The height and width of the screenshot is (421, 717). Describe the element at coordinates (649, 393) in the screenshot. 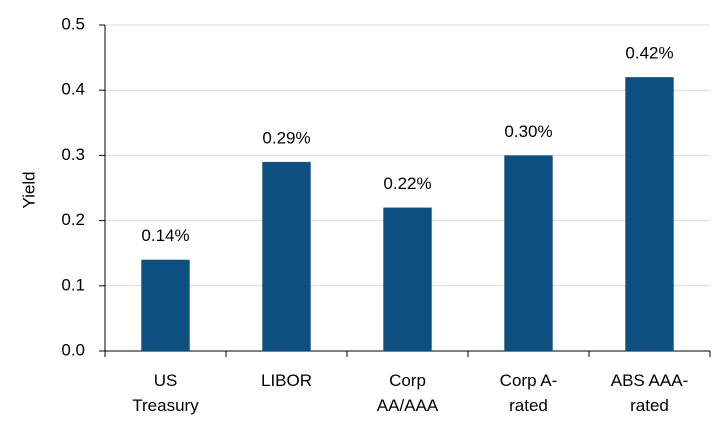

I see `x-tick-label: ABS AAA-rated` at that location.